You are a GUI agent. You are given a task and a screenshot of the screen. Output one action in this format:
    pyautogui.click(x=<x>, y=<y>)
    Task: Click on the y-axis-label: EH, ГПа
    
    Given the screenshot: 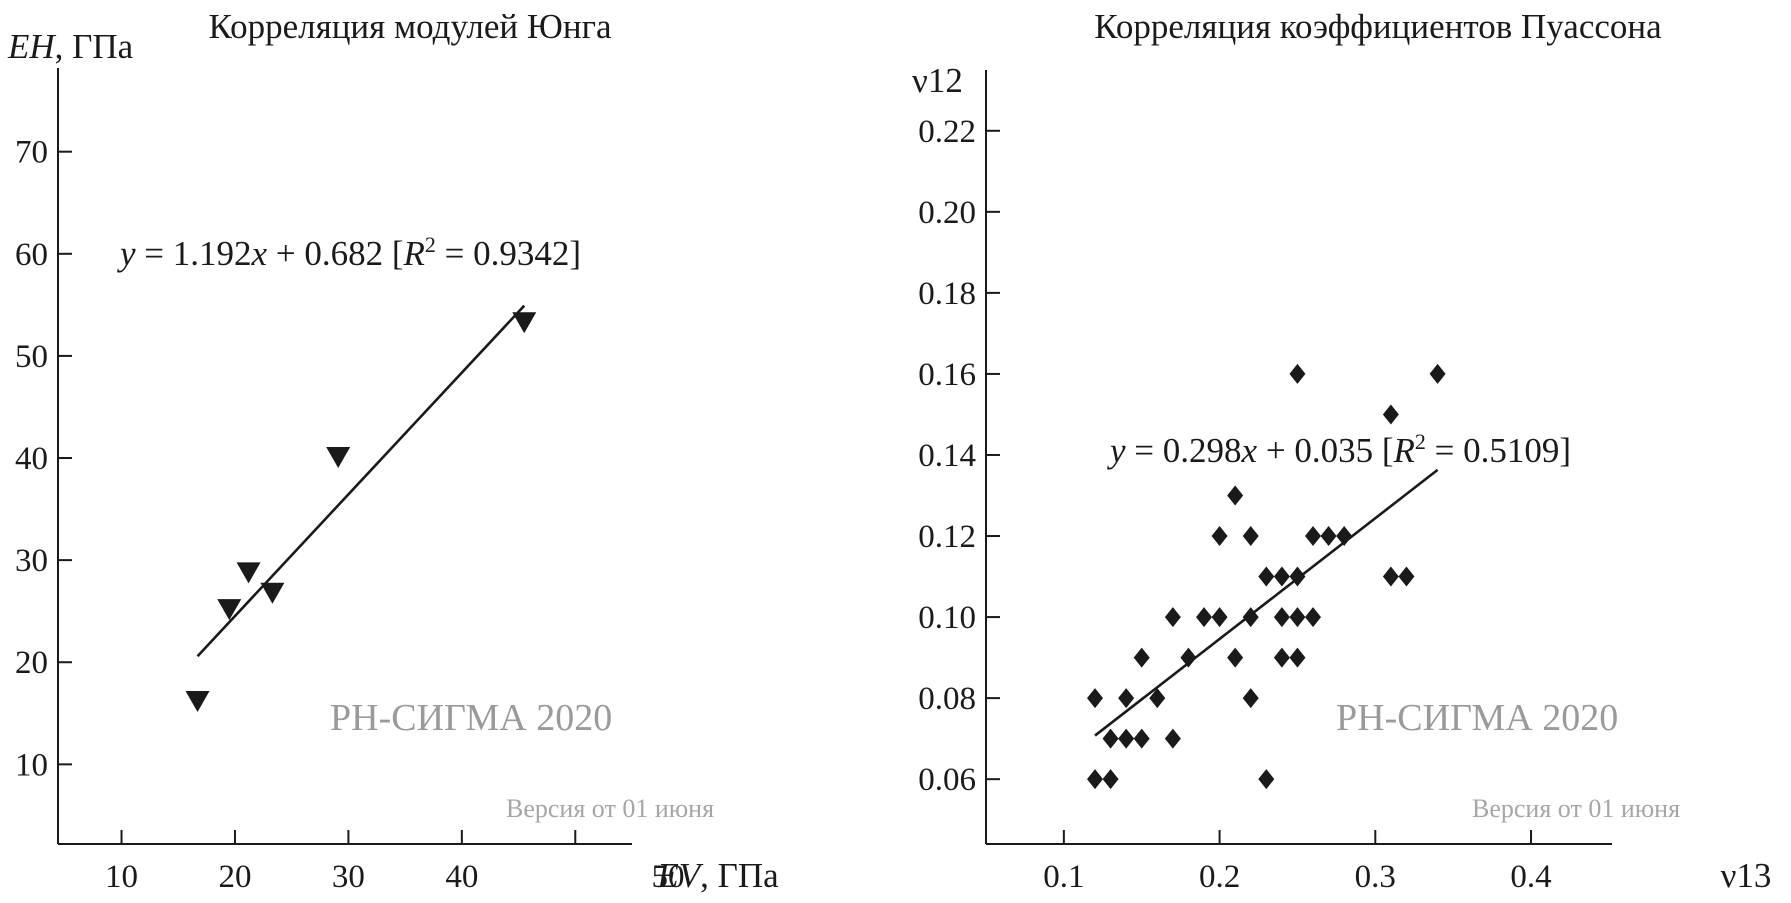 What is the action you would take?
    pyautogui.click(x=70, y=46)
    